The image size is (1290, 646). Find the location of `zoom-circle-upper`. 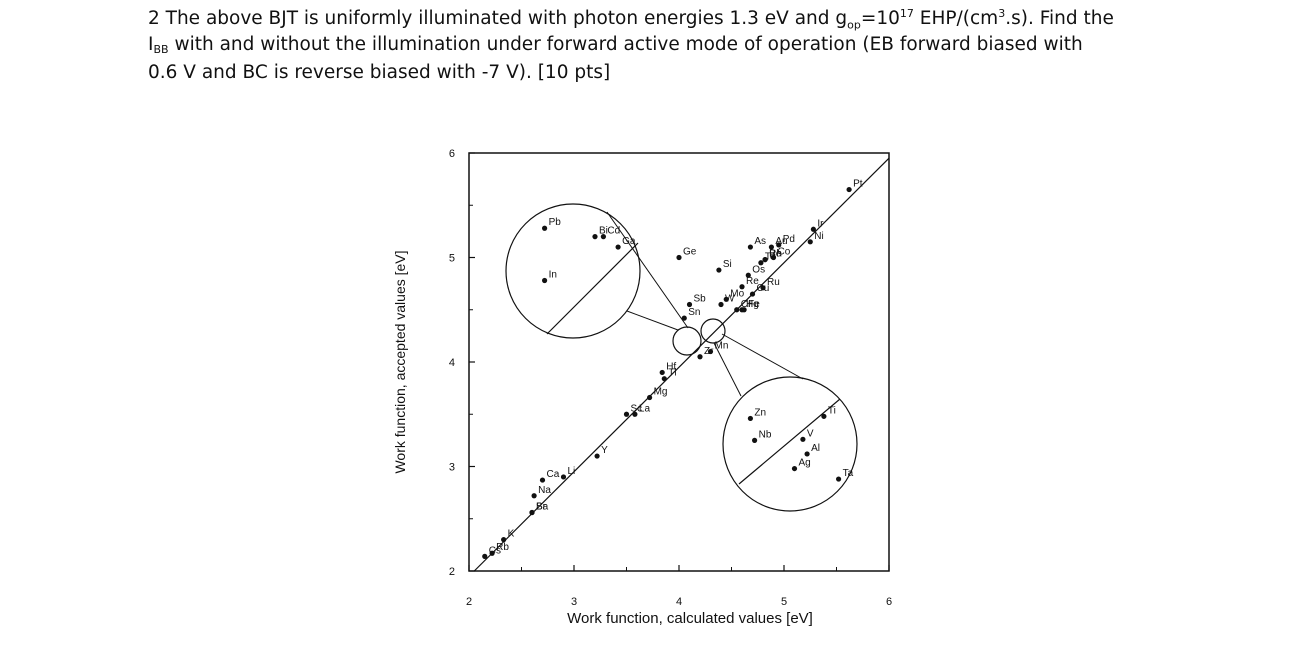

zoom-circle-upper is located at coordinates (573, 271).